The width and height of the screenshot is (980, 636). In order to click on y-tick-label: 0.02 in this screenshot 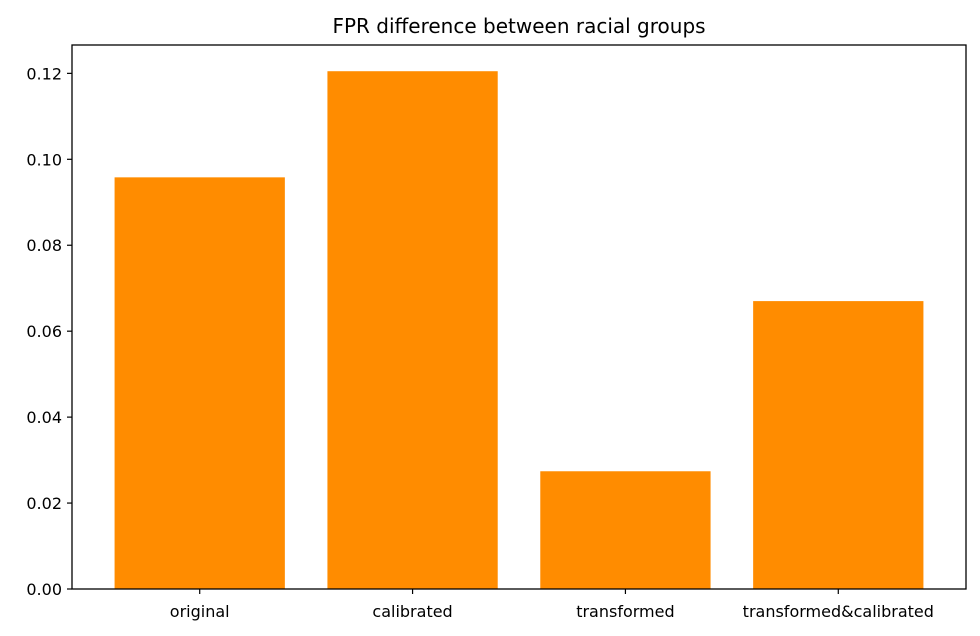, I will do `click(44, 503)`.